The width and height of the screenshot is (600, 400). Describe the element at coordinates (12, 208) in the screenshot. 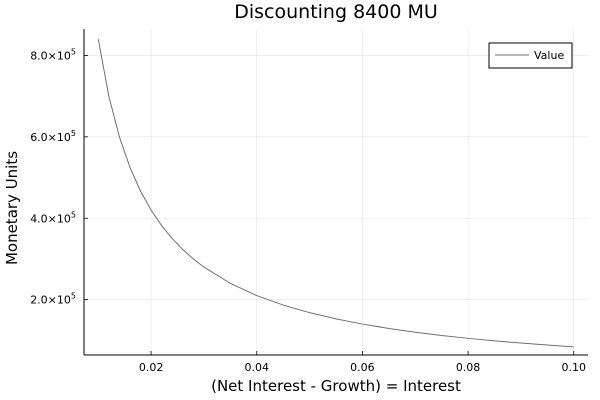

I see `y-axis-label: Monetary Units` at that location.